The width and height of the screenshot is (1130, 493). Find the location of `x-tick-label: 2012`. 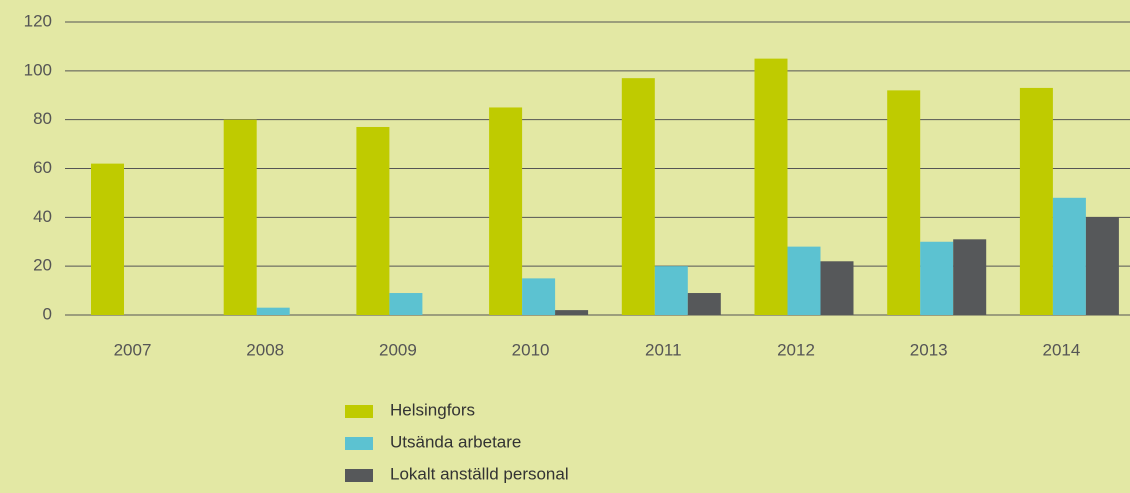

x-tick-label: 2012 is located at coordinates (796, 349).